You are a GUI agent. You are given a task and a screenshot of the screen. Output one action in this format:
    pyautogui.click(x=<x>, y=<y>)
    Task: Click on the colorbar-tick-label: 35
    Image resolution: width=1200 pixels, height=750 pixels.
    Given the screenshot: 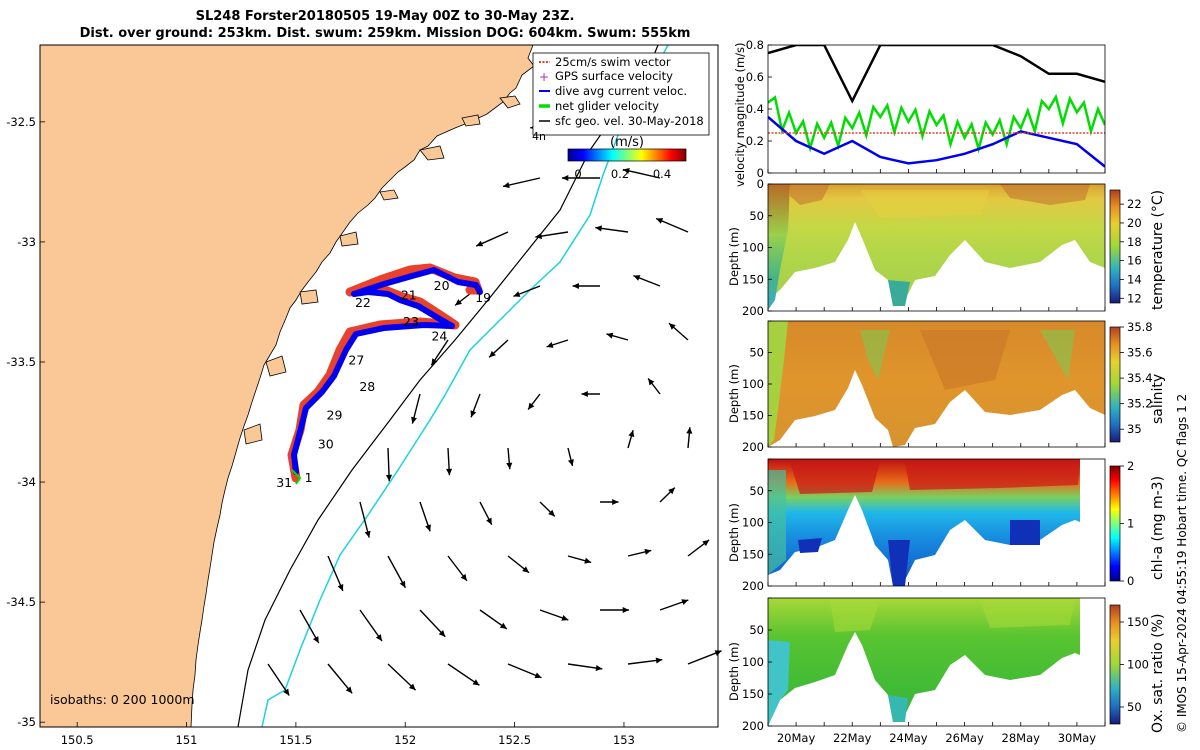 What is the action you would take?
    pyautogui.click(x=1134, y=429)
    